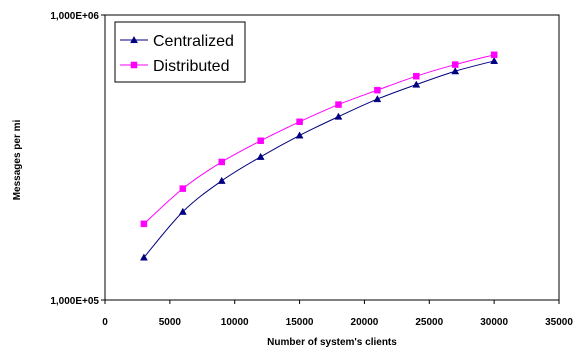 The width and height of the screenshot is (579, 354). Describe the element at coordinates (429, 322) in the screenshot. I see `x-tick-label: 25000` at that location.